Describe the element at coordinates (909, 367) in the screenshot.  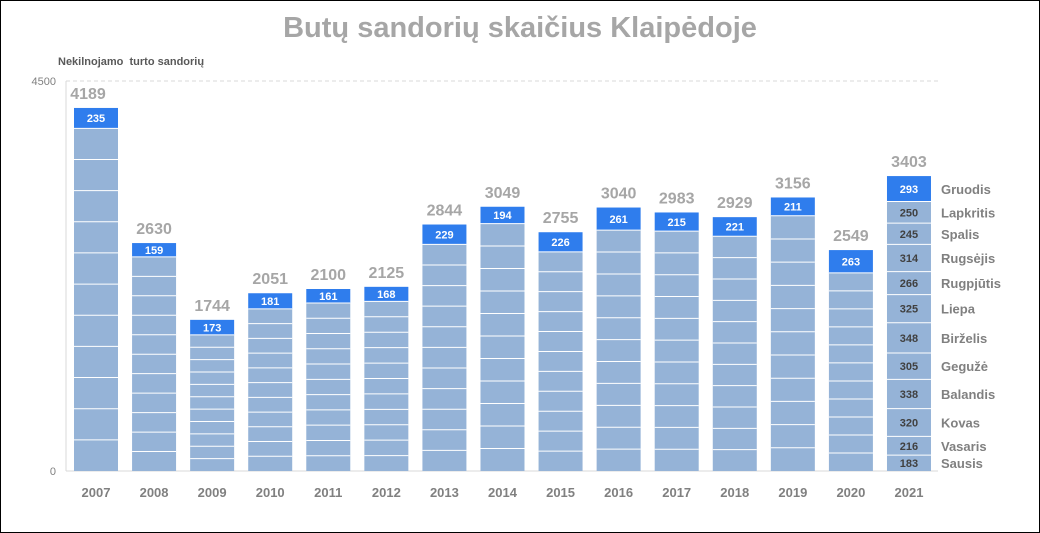
I see `month-value-label-2021: 305` at that location.